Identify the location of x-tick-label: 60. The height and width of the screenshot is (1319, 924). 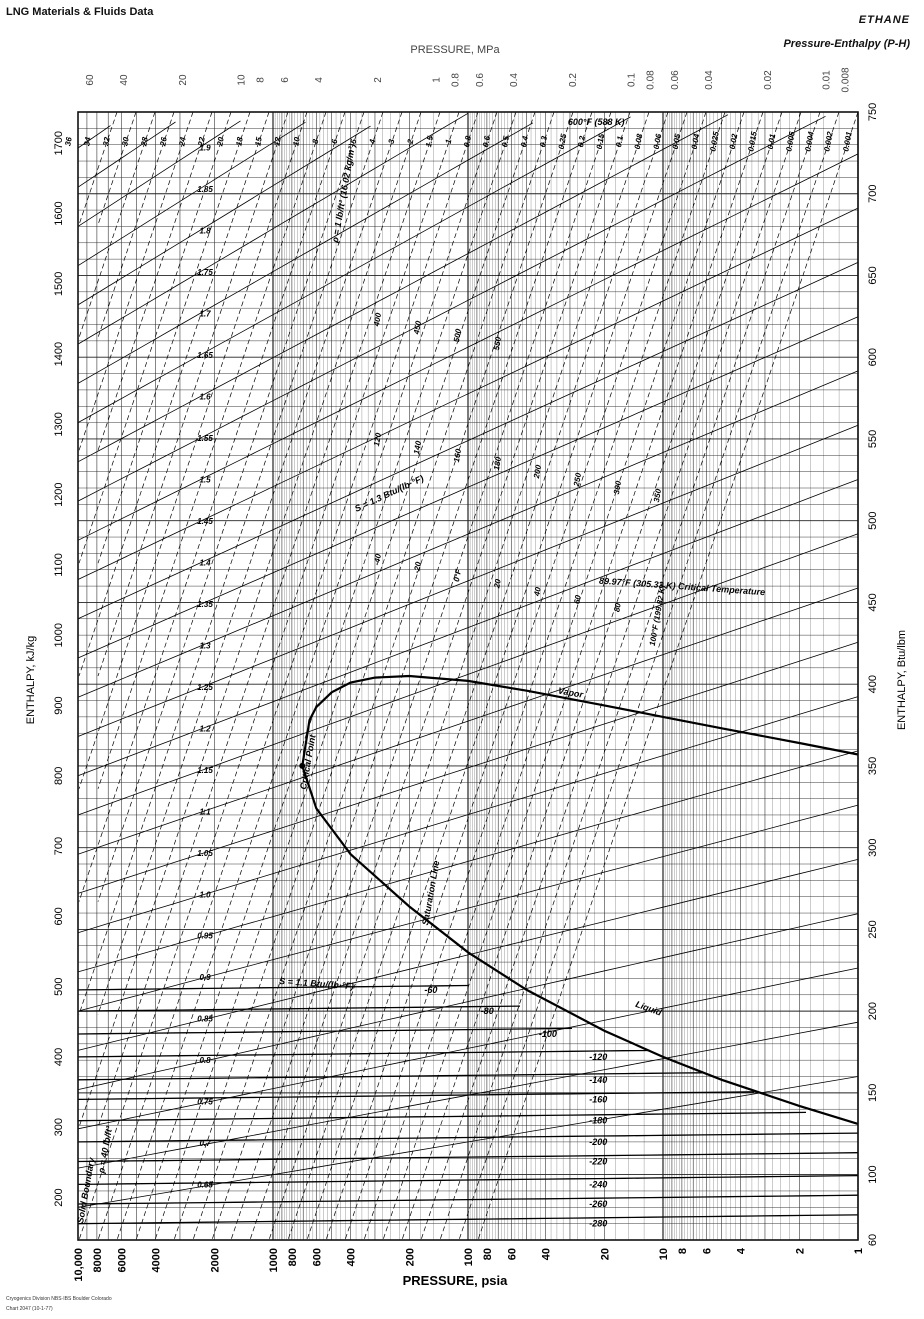
(512, 1254).